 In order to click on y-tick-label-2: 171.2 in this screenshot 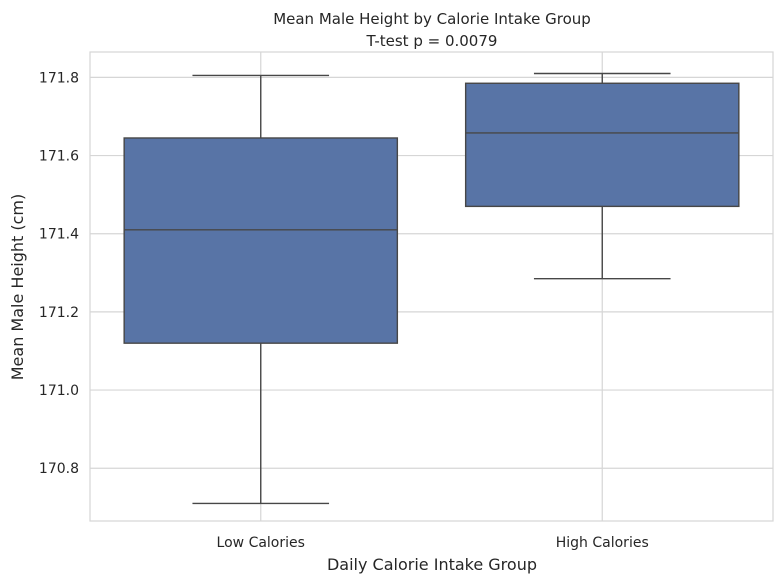, I will do `click(59, 313)`.